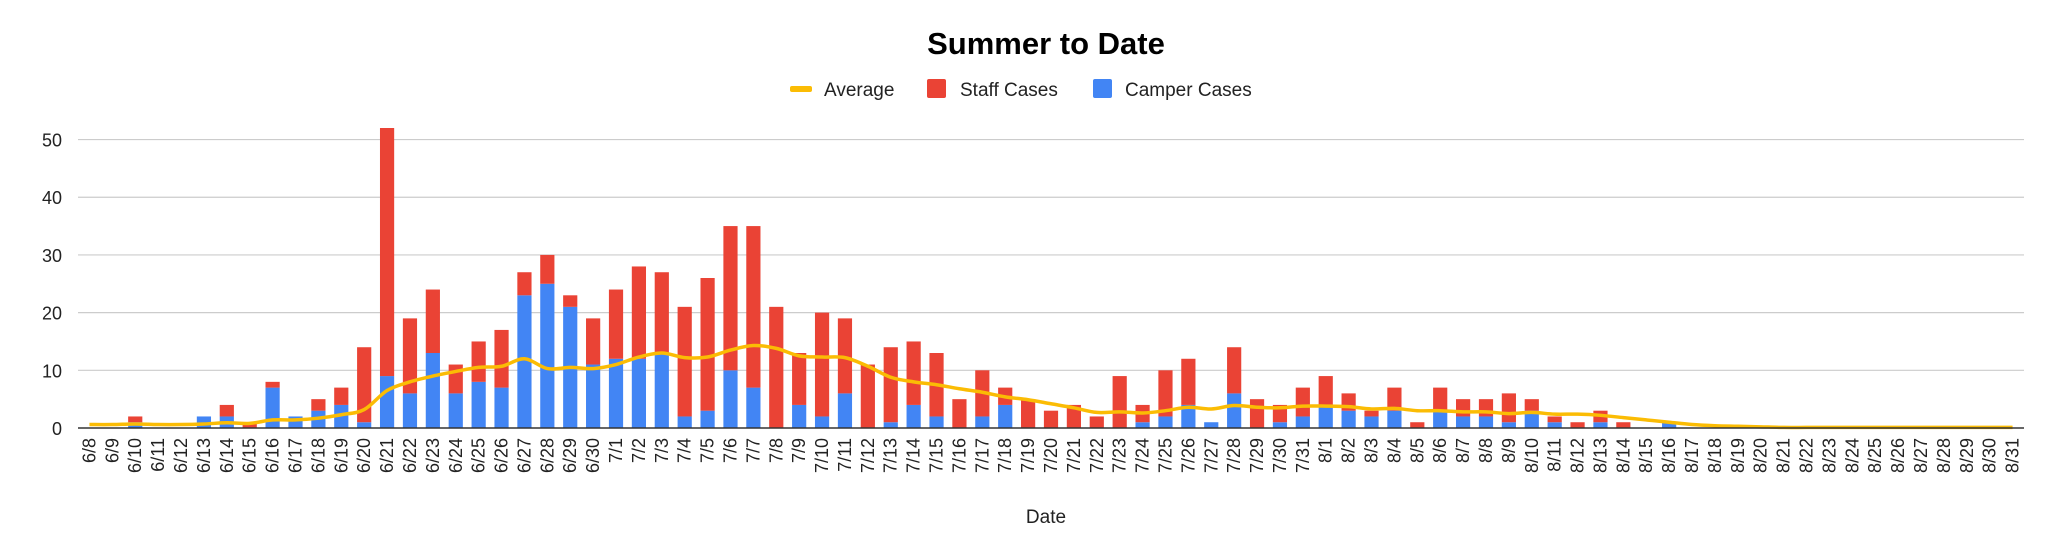 This screenshot has height=555, width=2048. I want to click on legend-item-average: Average, so click(842, 90).